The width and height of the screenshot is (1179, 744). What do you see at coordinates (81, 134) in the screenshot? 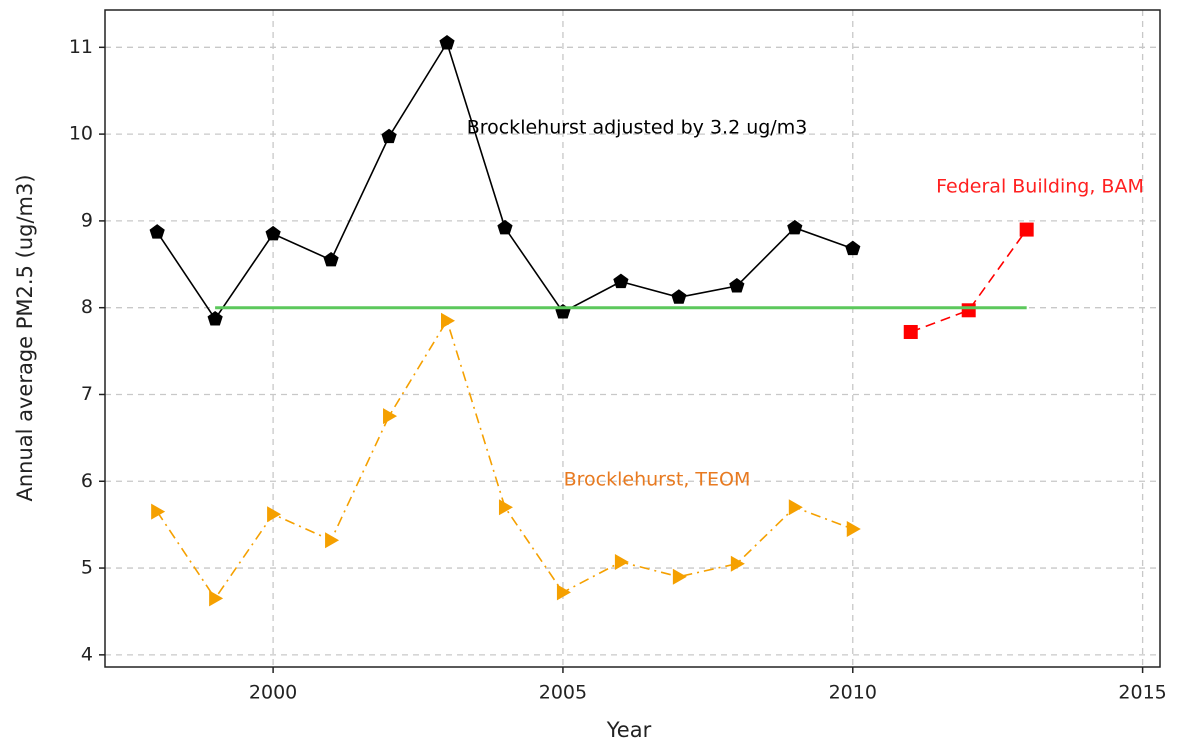
I see `y-tick-label: 10` at bounding box center [81, 134].